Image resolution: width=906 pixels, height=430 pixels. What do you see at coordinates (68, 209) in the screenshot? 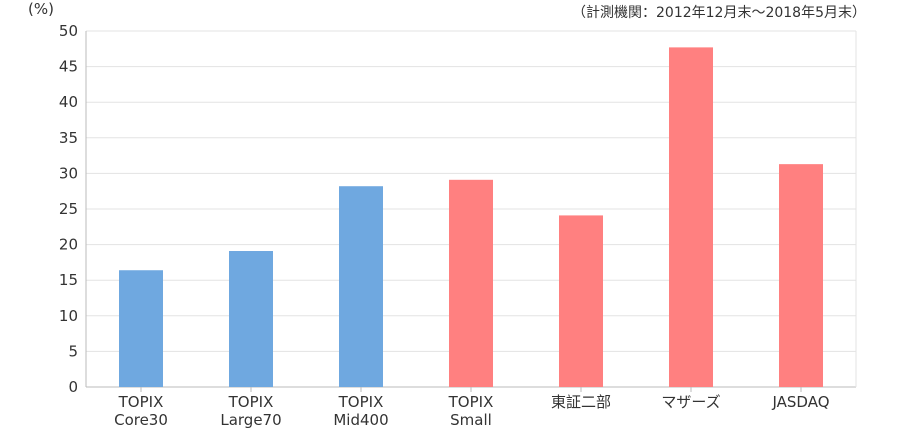
I see `y-tick-label: 25` at bounding box center [68, 209].